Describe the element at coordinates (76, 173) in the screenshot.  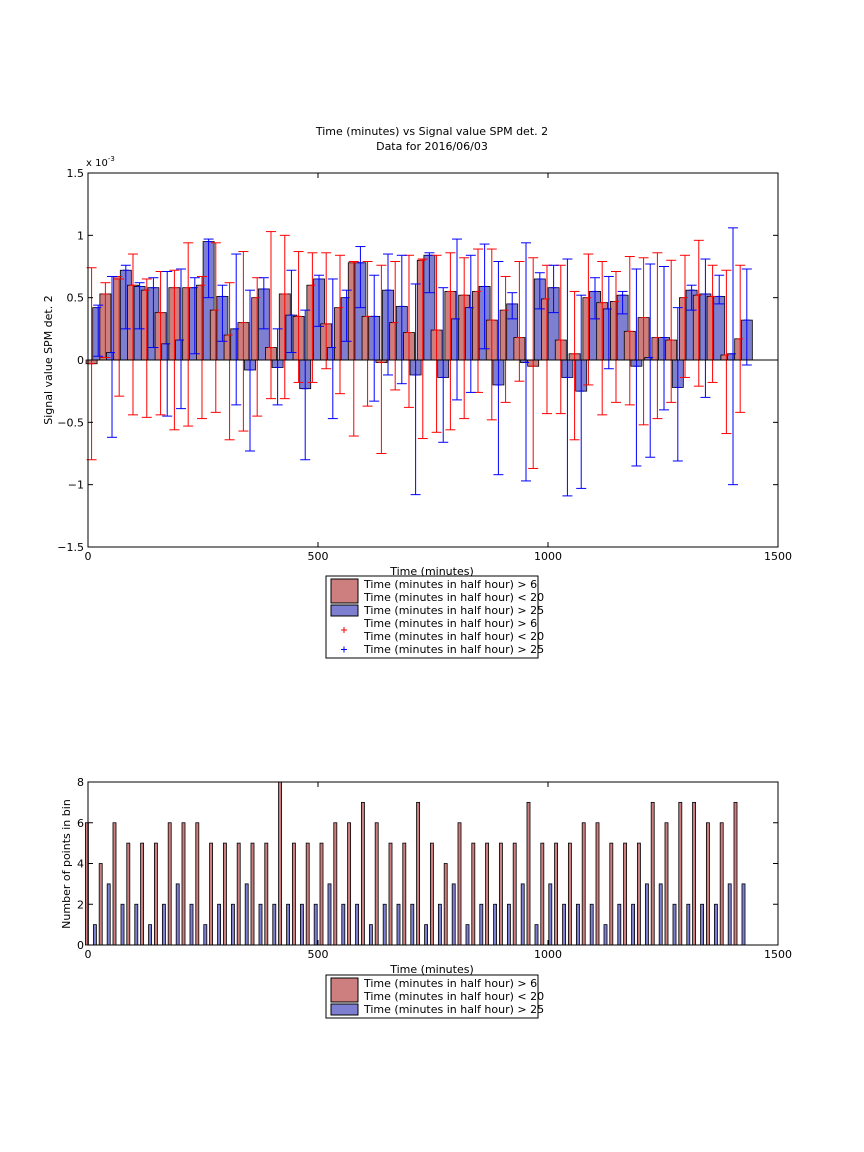
I see `y-tick-label: 1.5` at that location.